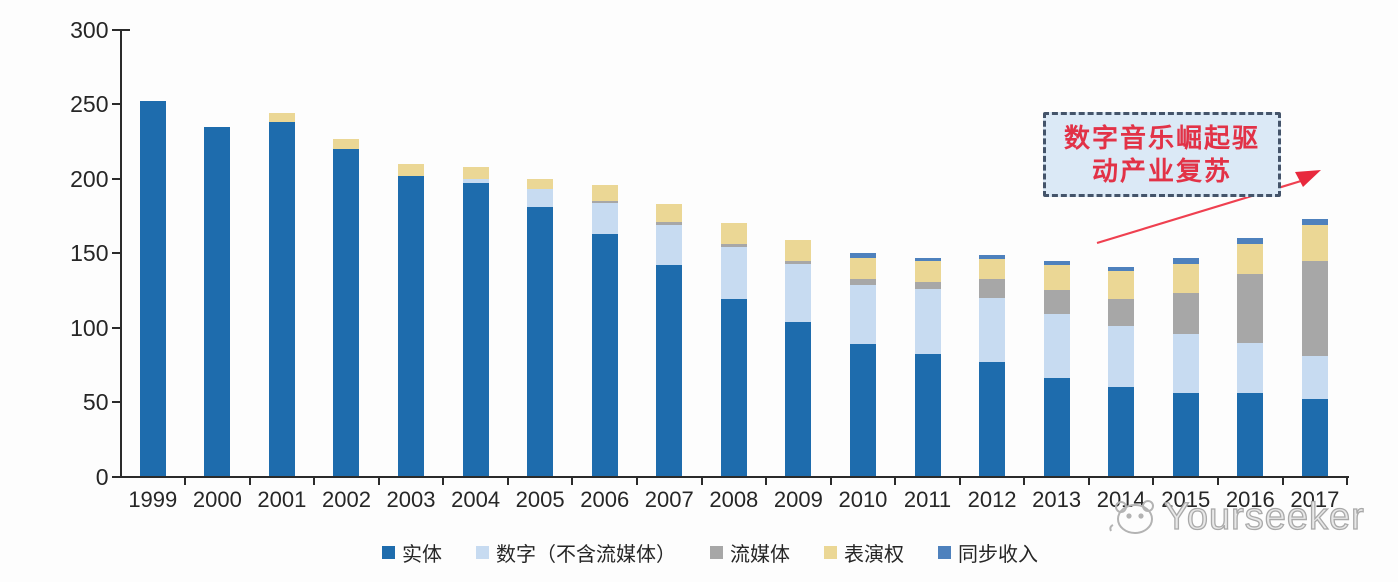  I want to click on x-axis-label: 1999, so click(153, 499).